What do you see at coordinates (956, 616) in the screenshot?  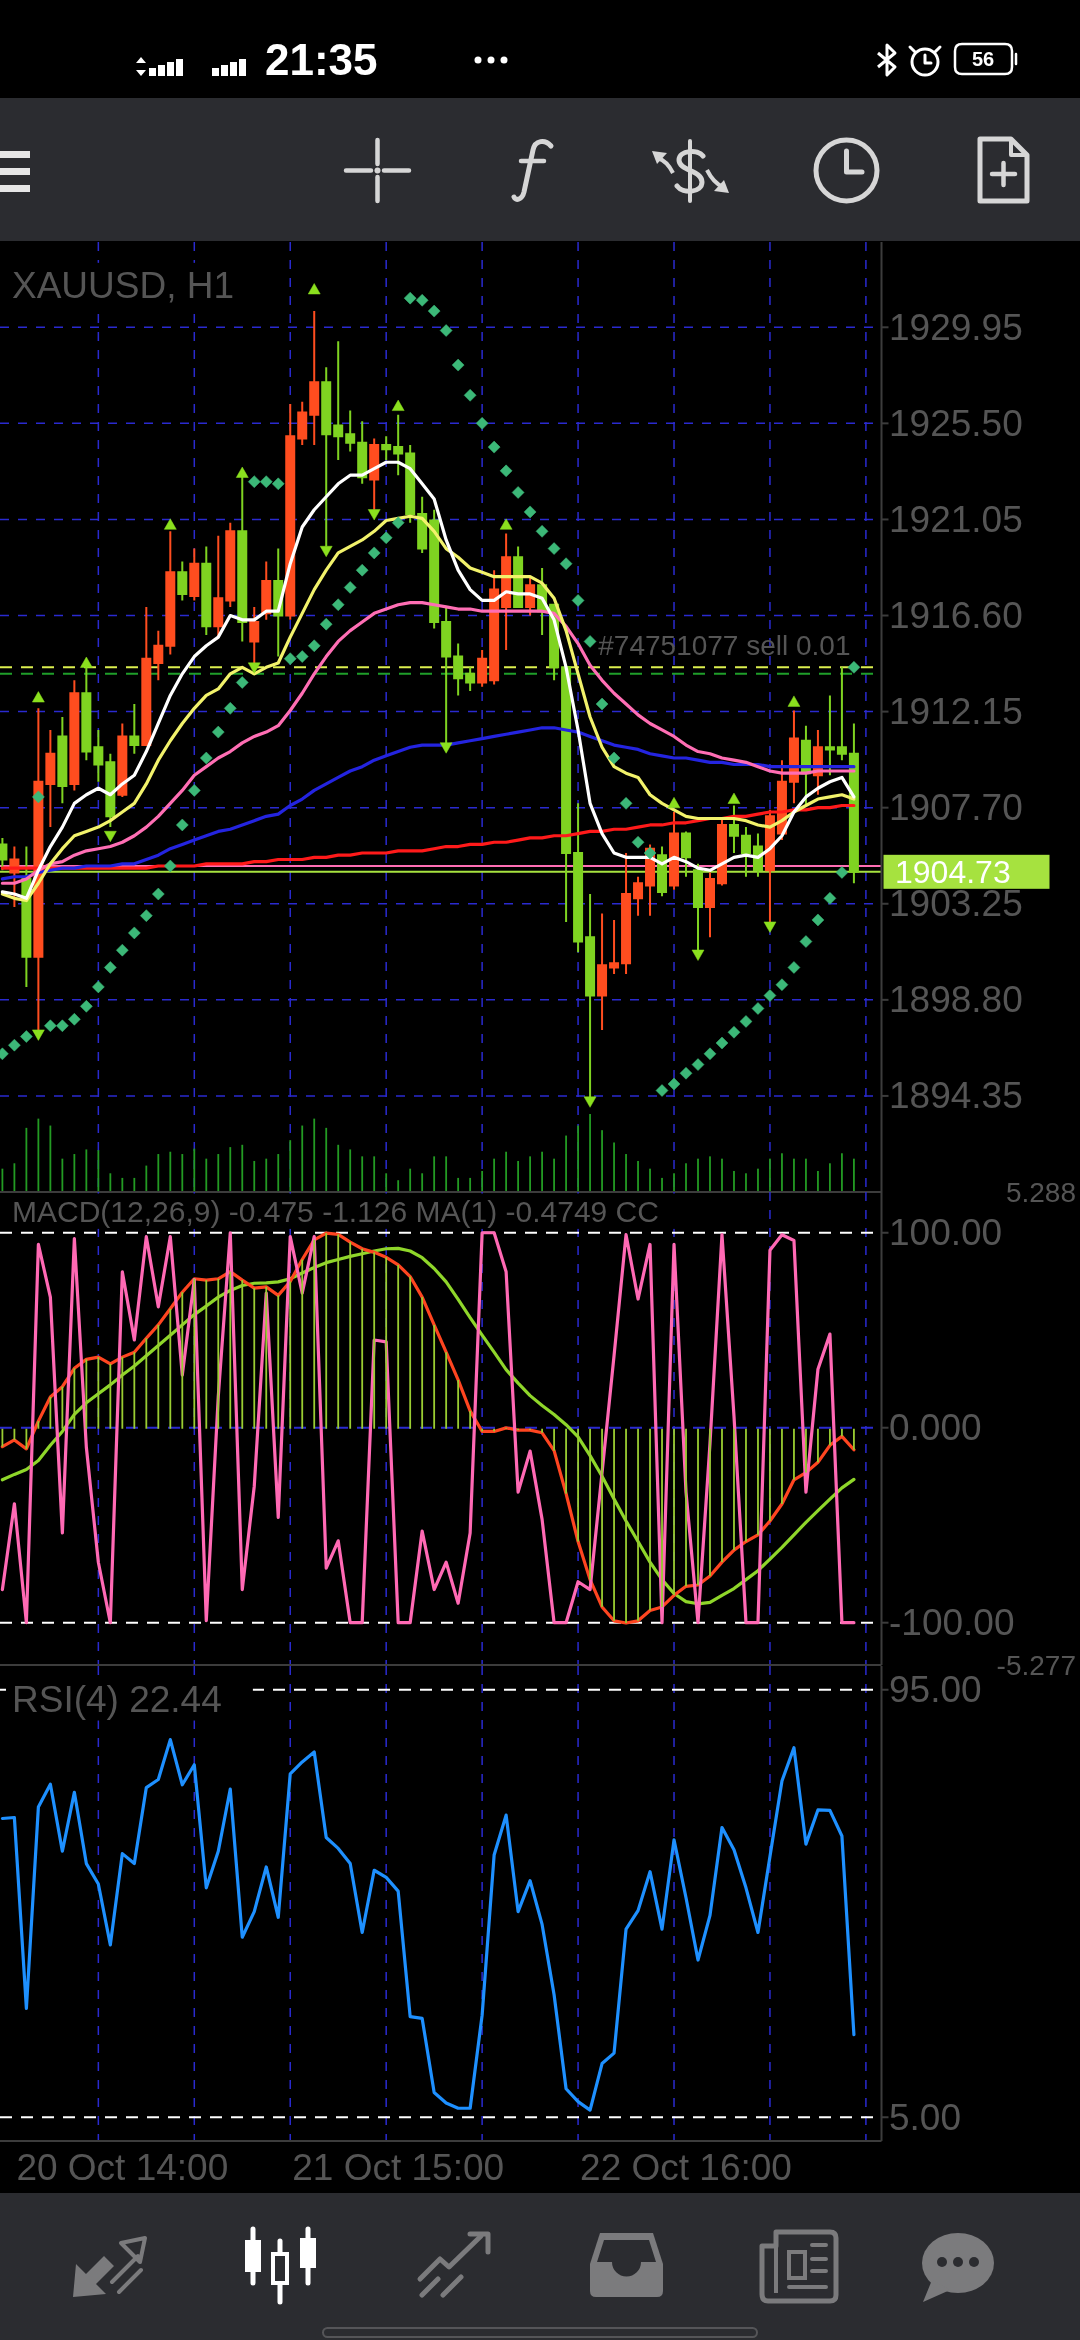 I see `y-tick-label: 1916.60` at bounding box center [956, 616].